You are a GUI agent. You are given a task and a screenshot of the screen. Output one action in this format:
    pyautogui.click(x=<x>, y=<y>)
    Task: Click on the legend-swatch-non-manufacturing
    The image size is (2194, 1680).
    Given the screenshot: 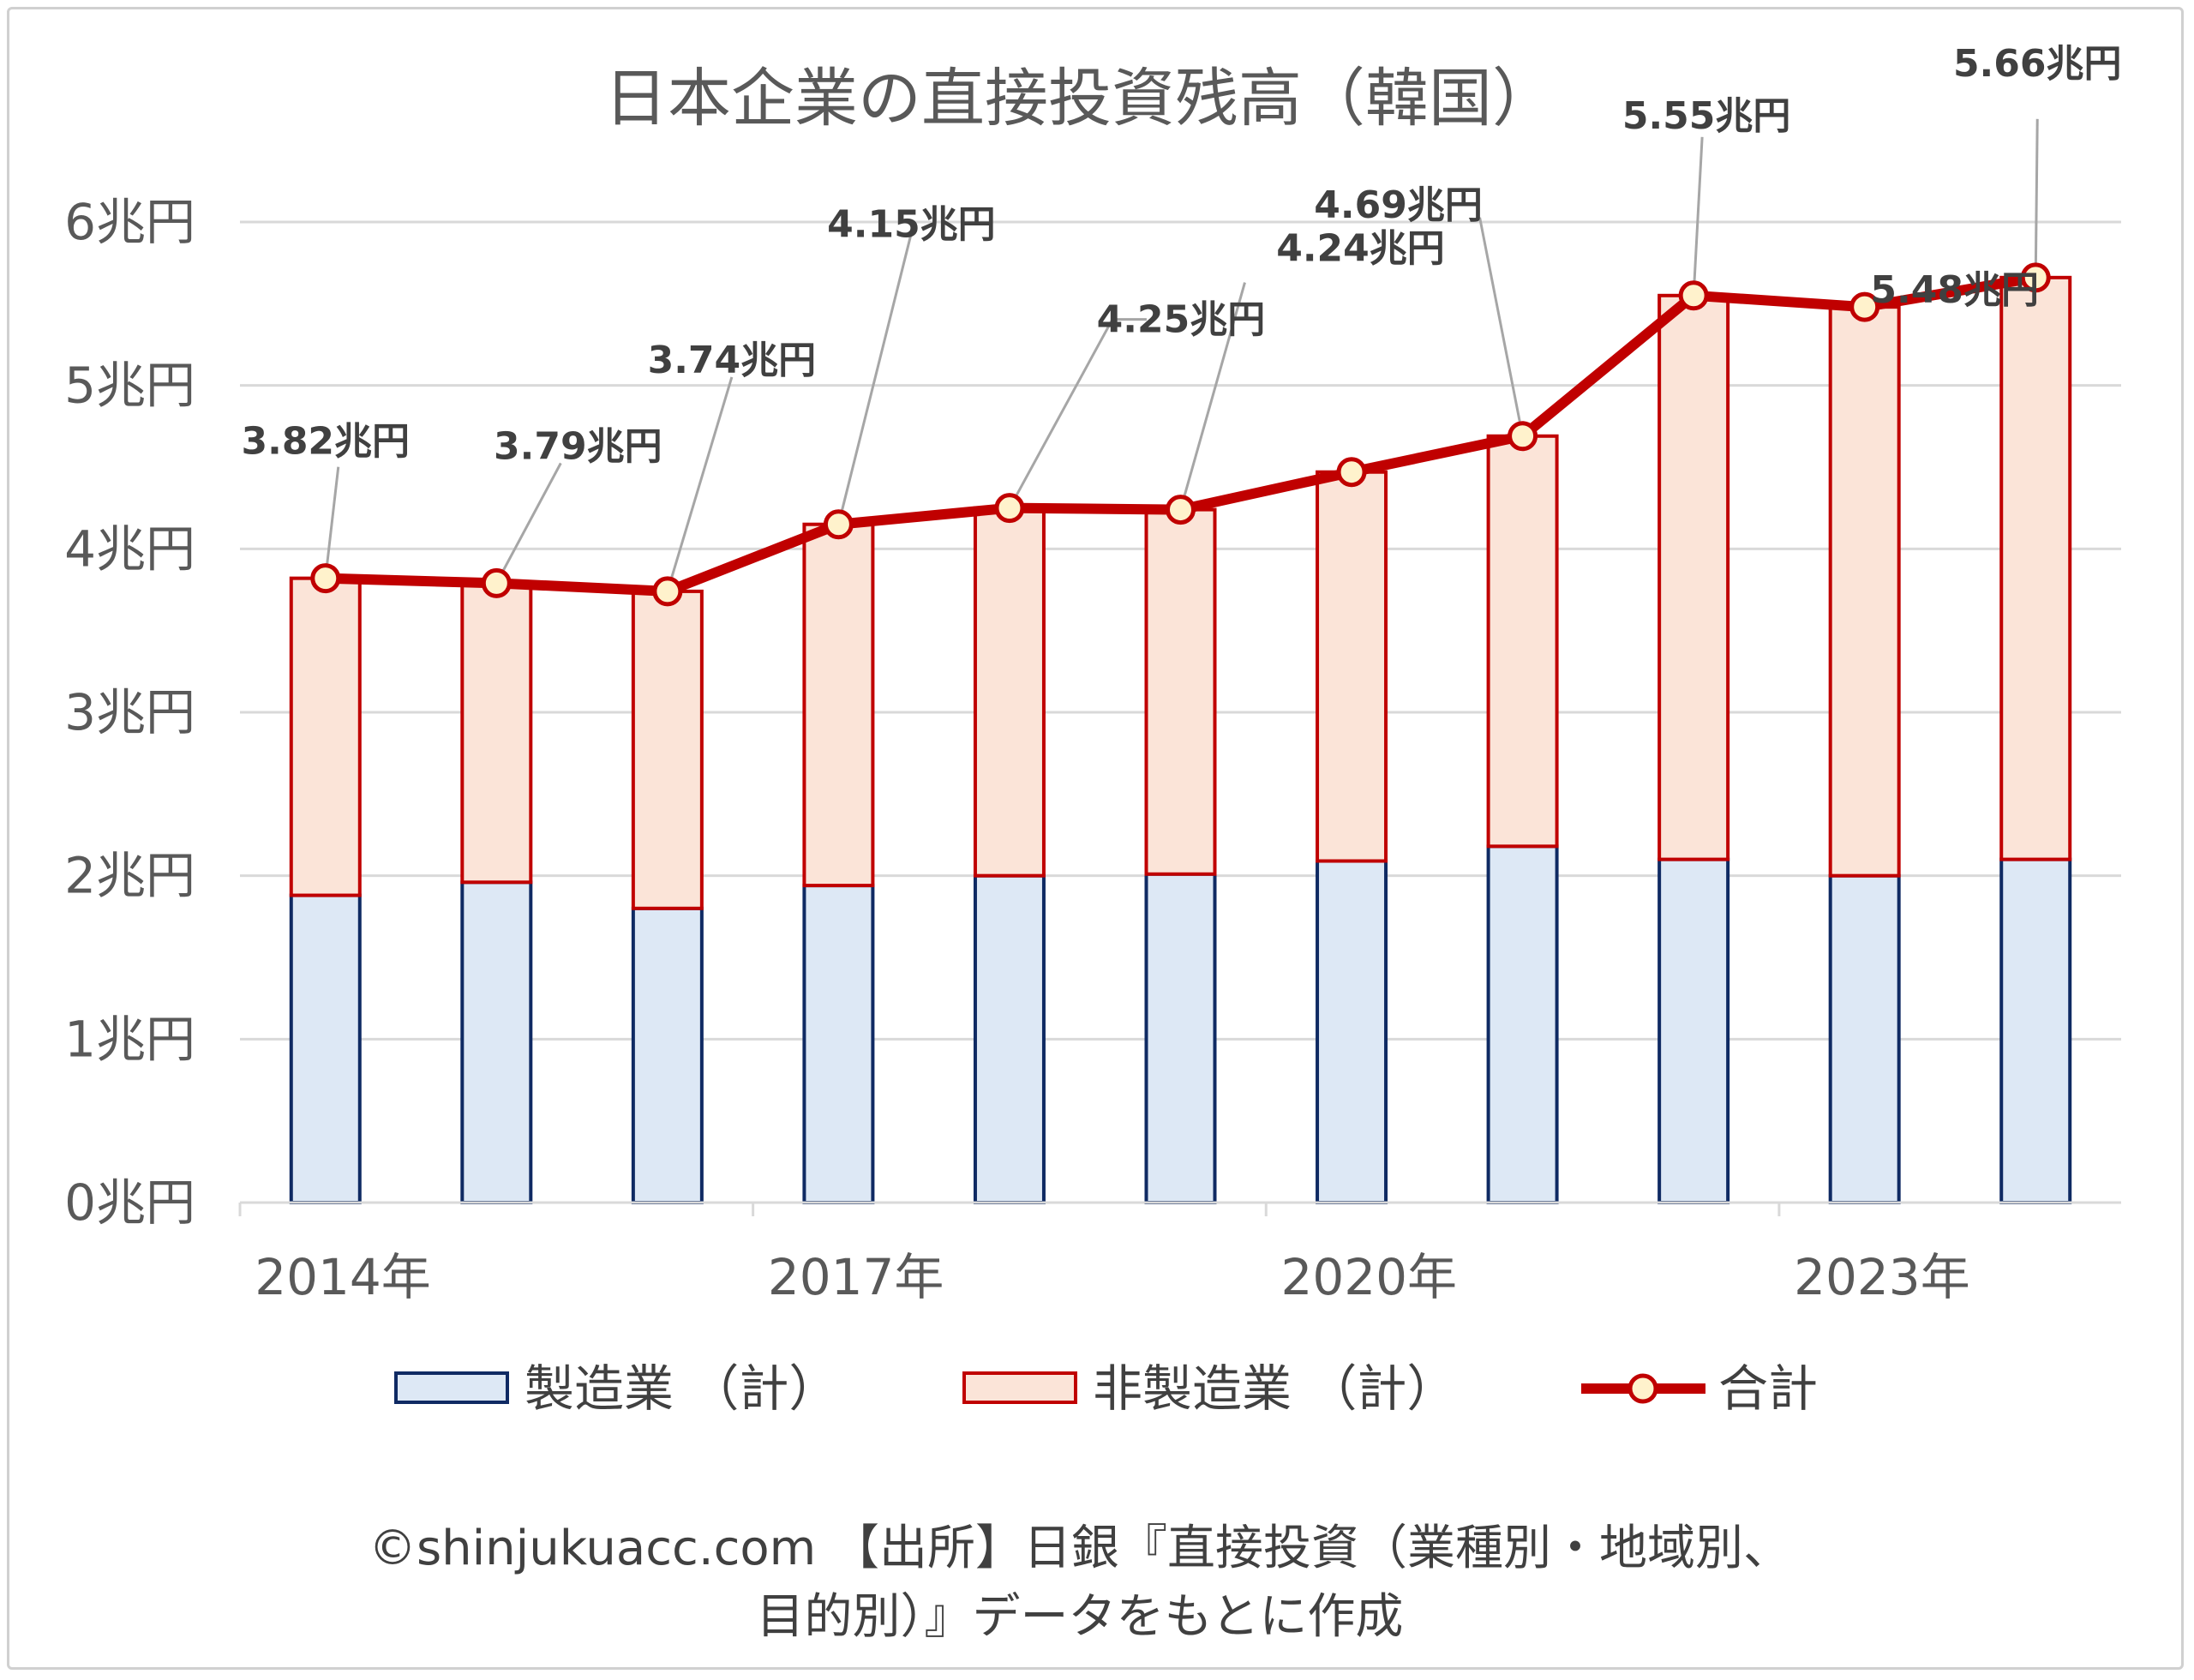 What is the action you would take?
    pyautogui.click(x=1019, y=1387)
    